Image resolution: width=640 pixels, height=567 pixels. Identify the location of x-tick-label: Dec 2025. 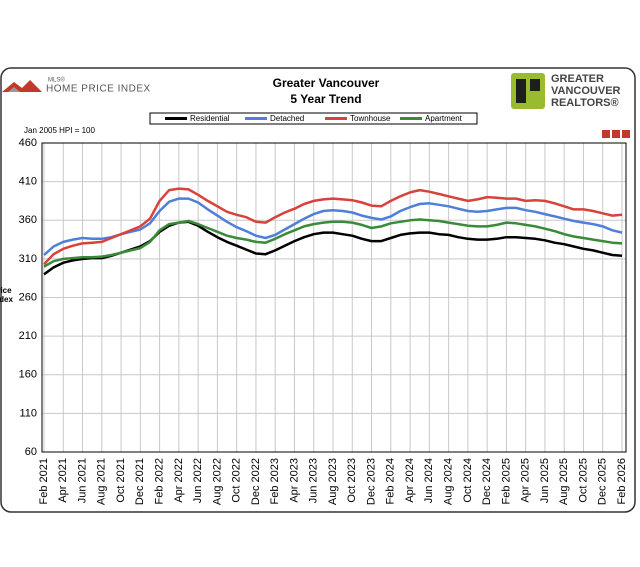
(603, 481).